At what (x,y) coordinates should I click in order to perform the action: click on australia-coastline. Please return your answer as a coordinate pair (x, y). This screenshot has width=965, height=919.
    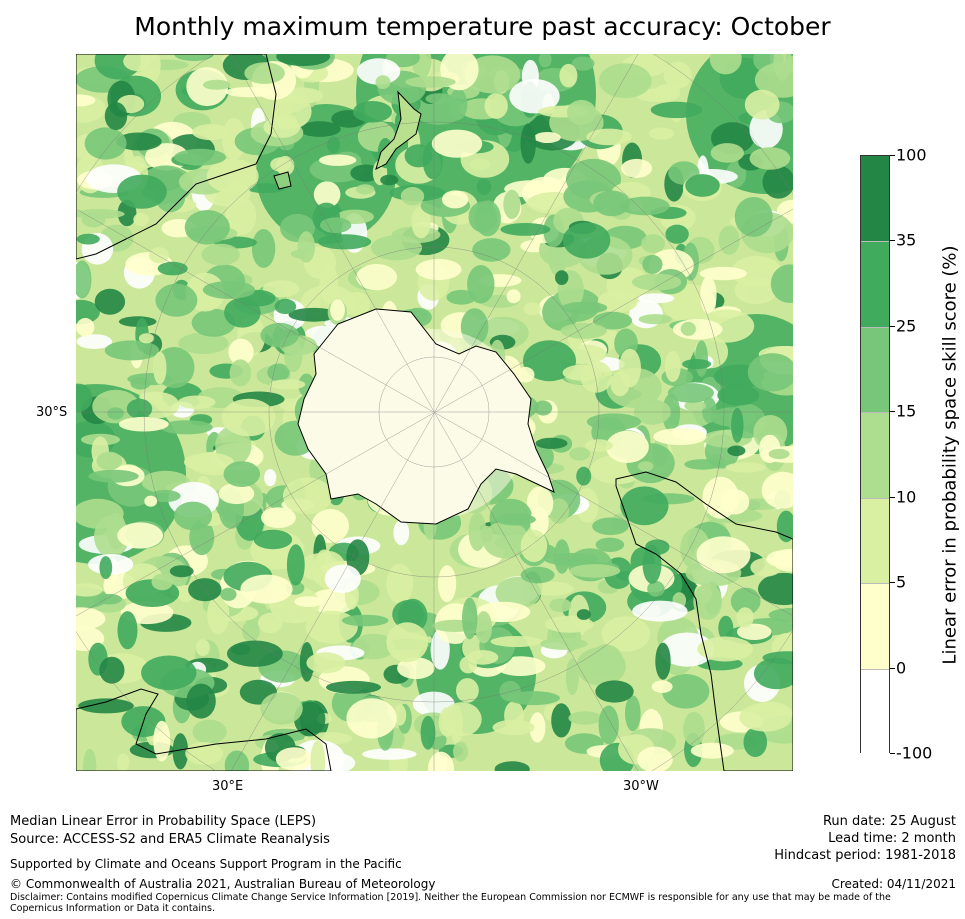
    Looking at the image, I should click on (176, 157).